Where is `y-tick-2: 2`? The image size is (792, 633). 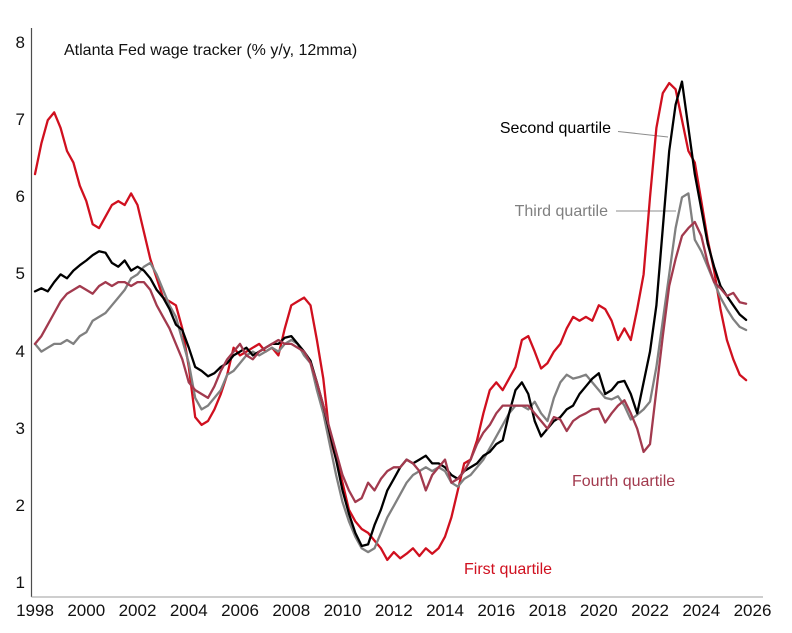
y-tick-2: 2 is located at coordinates (20, 505).